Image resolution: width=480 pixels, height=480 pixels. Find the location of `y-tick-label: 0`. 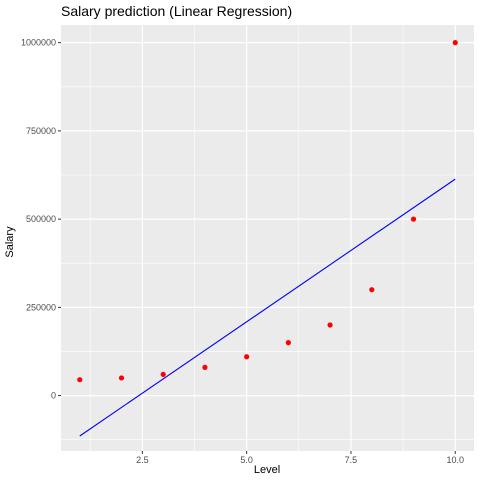

y-tick-label: 0 is located at coordinates (53, 396).